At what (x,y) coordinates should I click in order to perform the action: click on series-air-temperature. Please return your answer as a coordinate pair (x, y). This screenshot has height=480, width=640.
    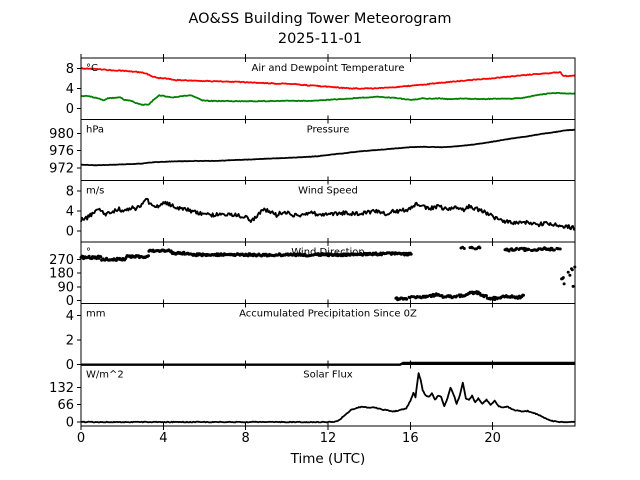
    Looking at the image, I should click on (328, 78).